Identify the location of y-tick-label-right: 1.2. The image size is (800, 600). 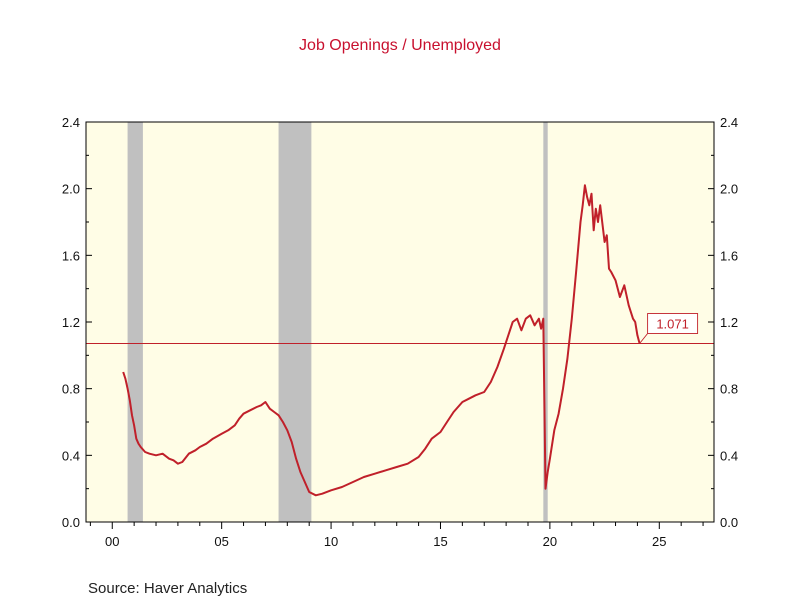
(729, 322).